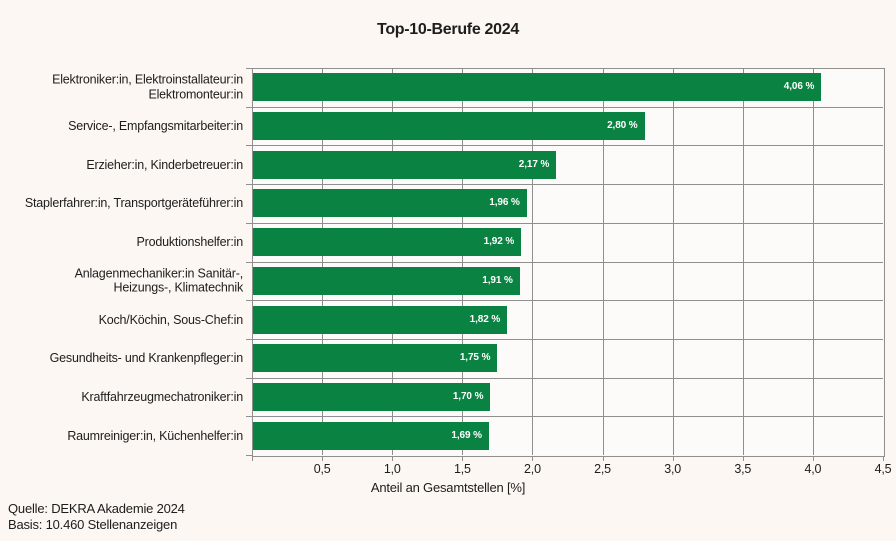 This screenshot has width=896, height=541. Describe the element at coordinates (146, 358) in the screenshot. I see `category-label: Gesundheits- und Krankenpfleger:in` at that location.